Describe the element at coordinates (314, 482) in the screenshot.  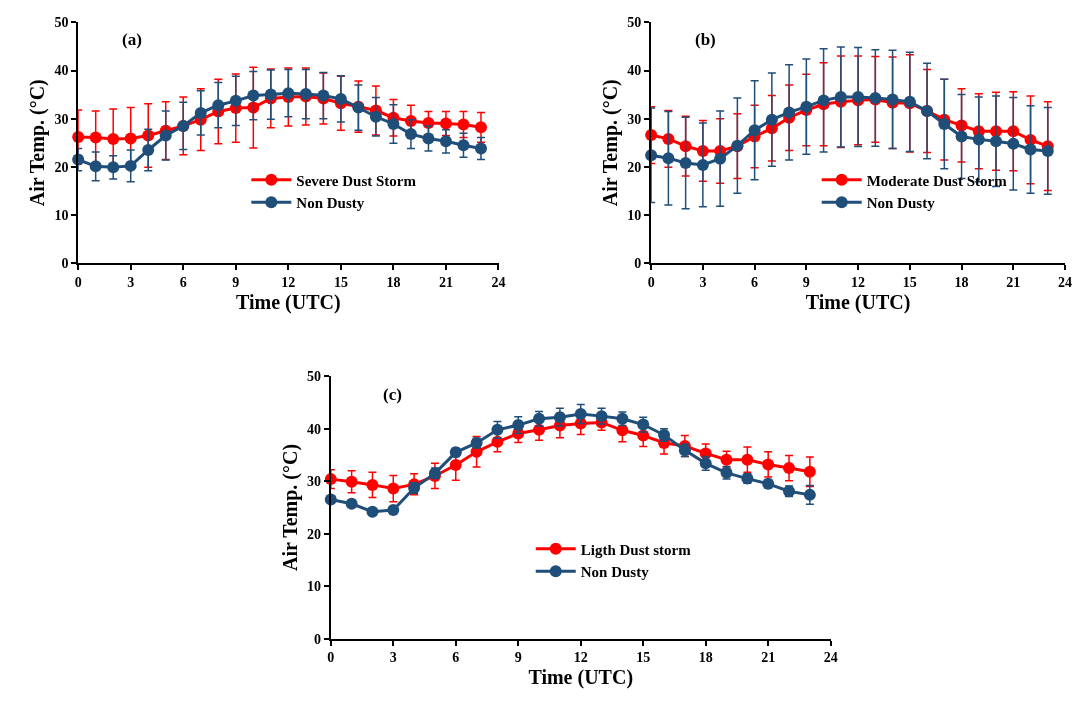
I see `y-tick-label: 30` at that location.